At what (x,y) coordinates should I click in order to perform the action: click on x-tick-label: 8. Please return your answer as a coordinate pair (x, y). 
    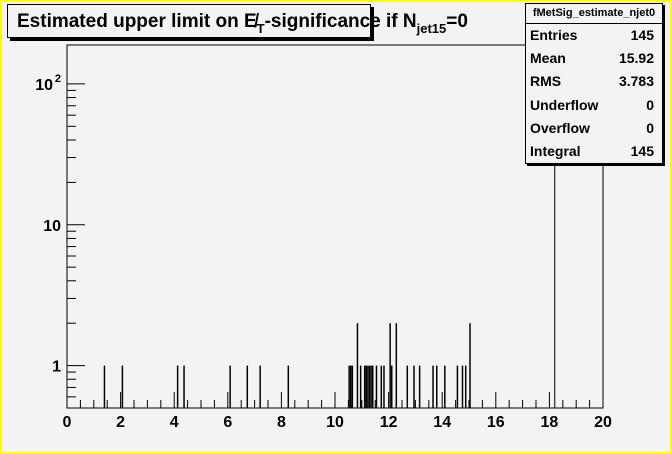
    Looking at the image, I should click on (281, 422).